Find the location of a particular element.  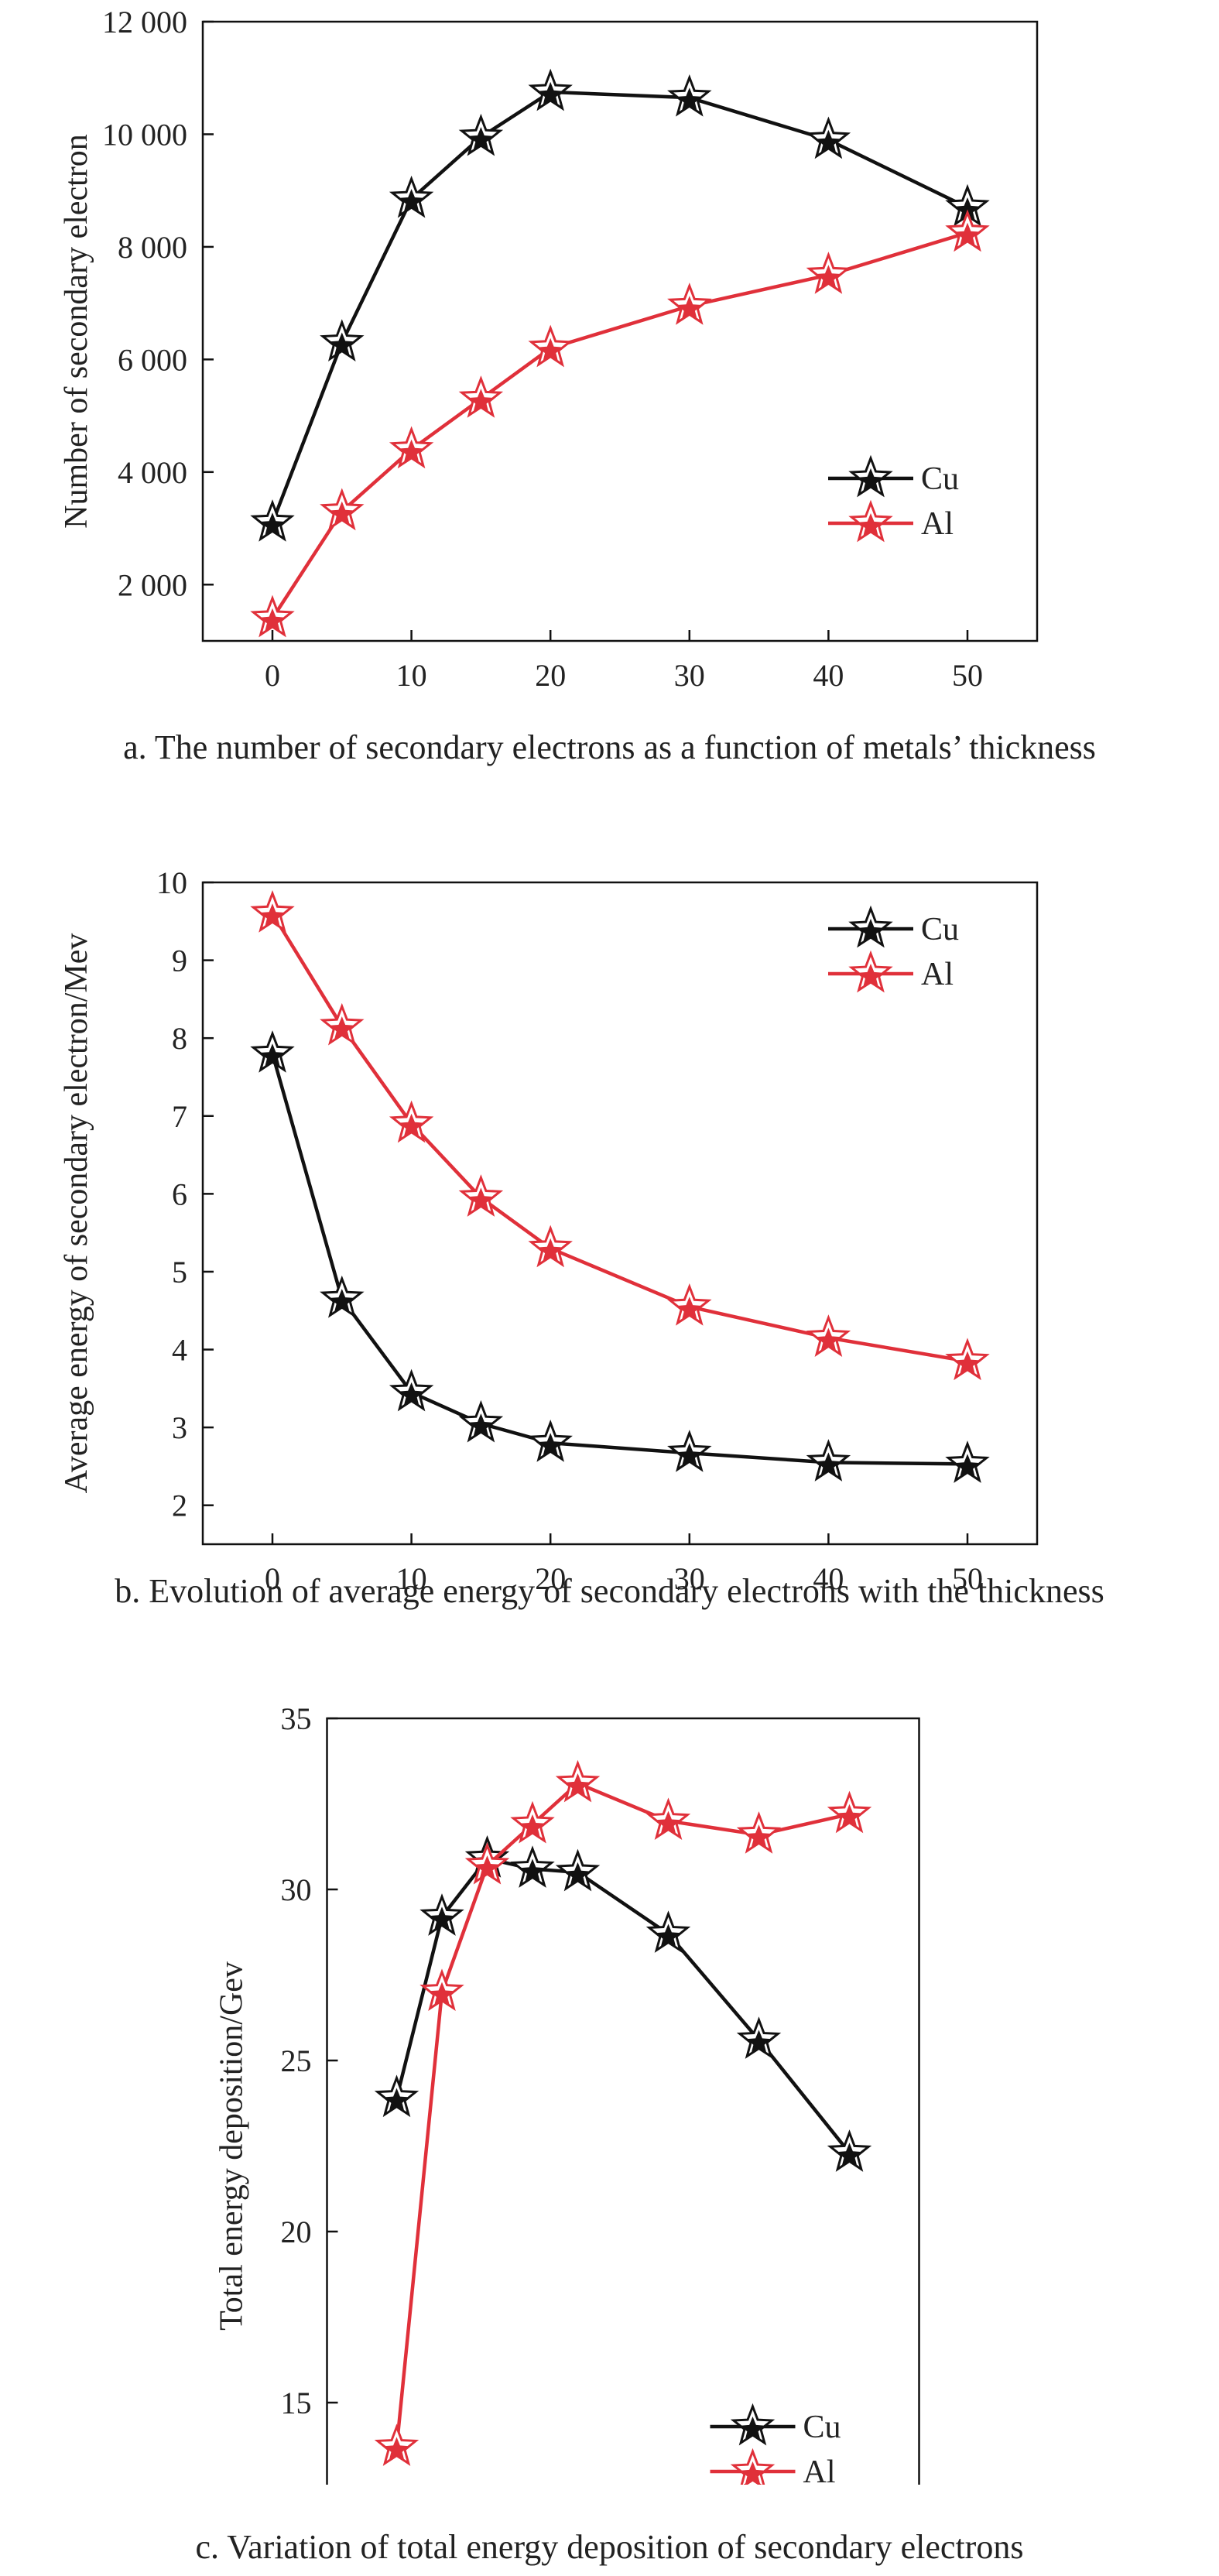

x-tick-label: 20 is located at coordinates (550, 1578).